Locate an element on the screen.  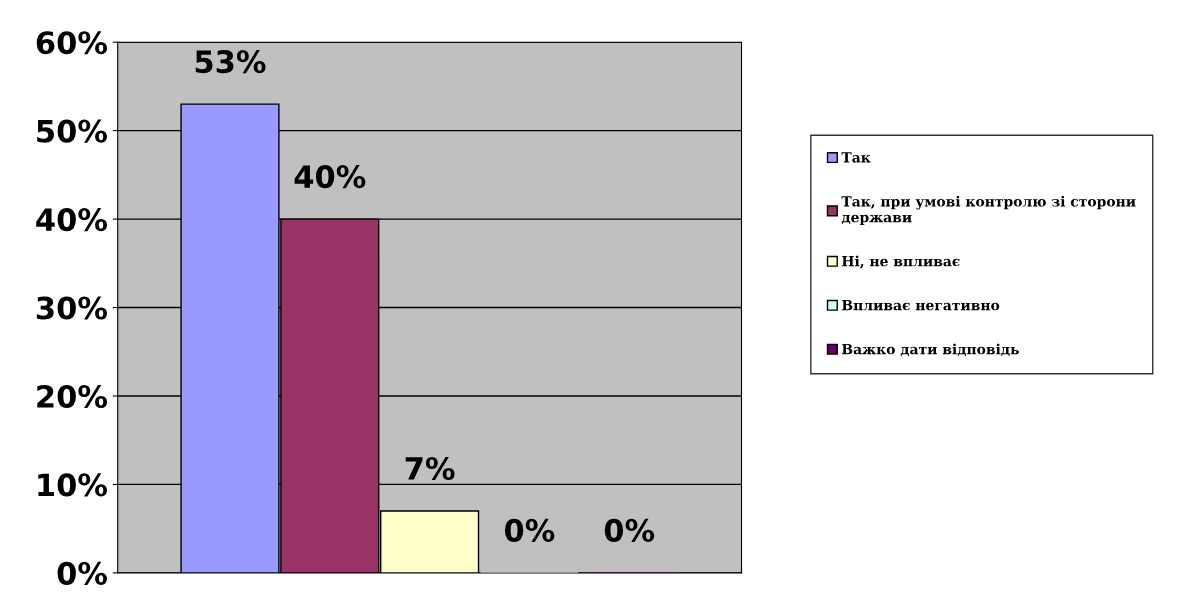
legend-label: Так, при умові контролю зі сторони держави is located at coordinates (988, 210).